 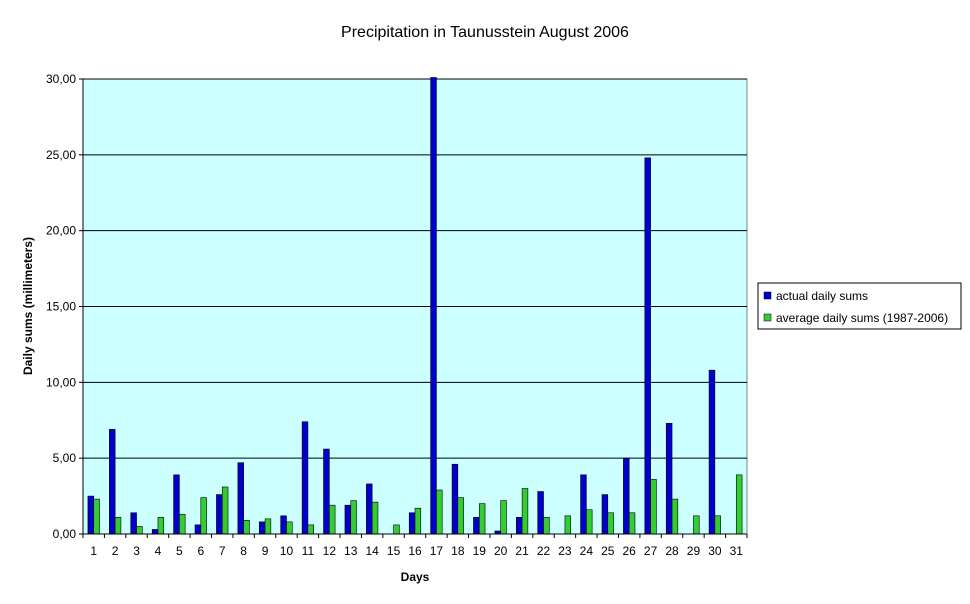 I want to click on chart-title: Precipitation in Taunusstein August 2006, so click(x=485, y=32).